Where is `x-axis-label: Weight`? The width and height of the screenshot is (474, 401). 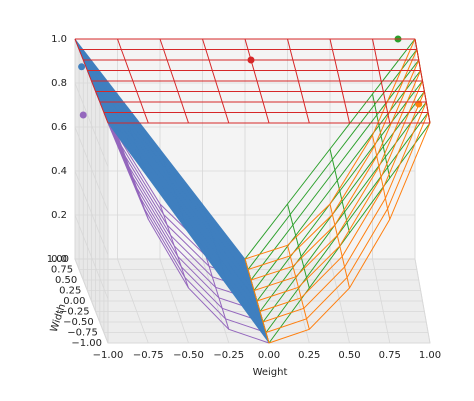 x-axis-label: Weight is located at coordinates (270, 372).